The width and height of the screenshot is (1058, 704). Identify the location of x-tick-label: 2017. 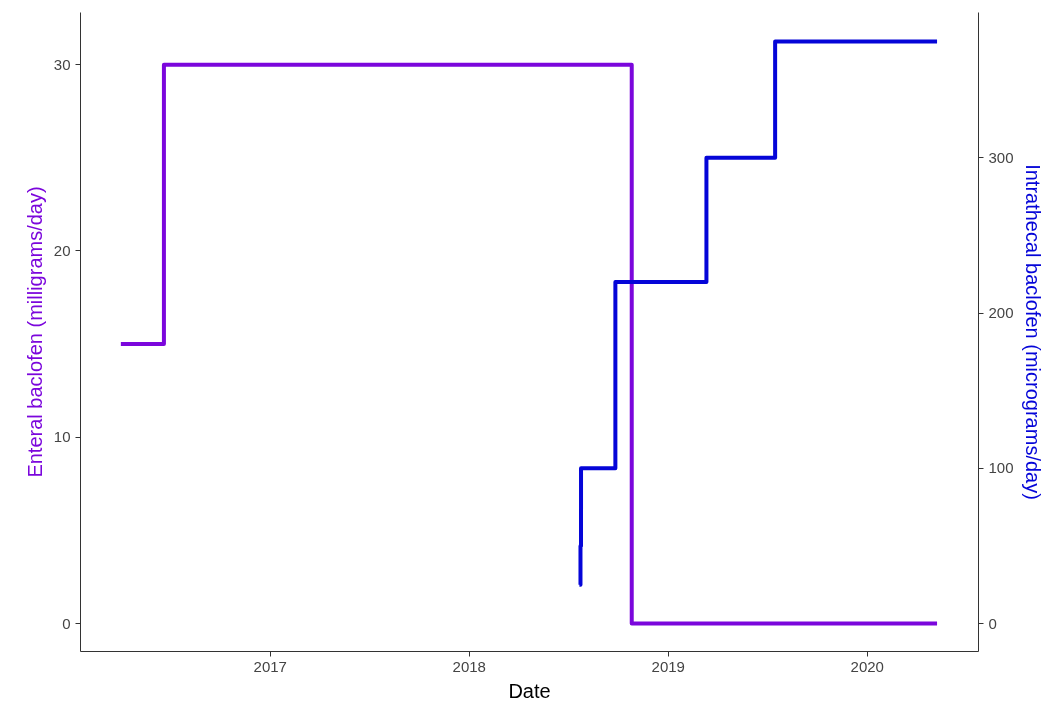
(270, 666).